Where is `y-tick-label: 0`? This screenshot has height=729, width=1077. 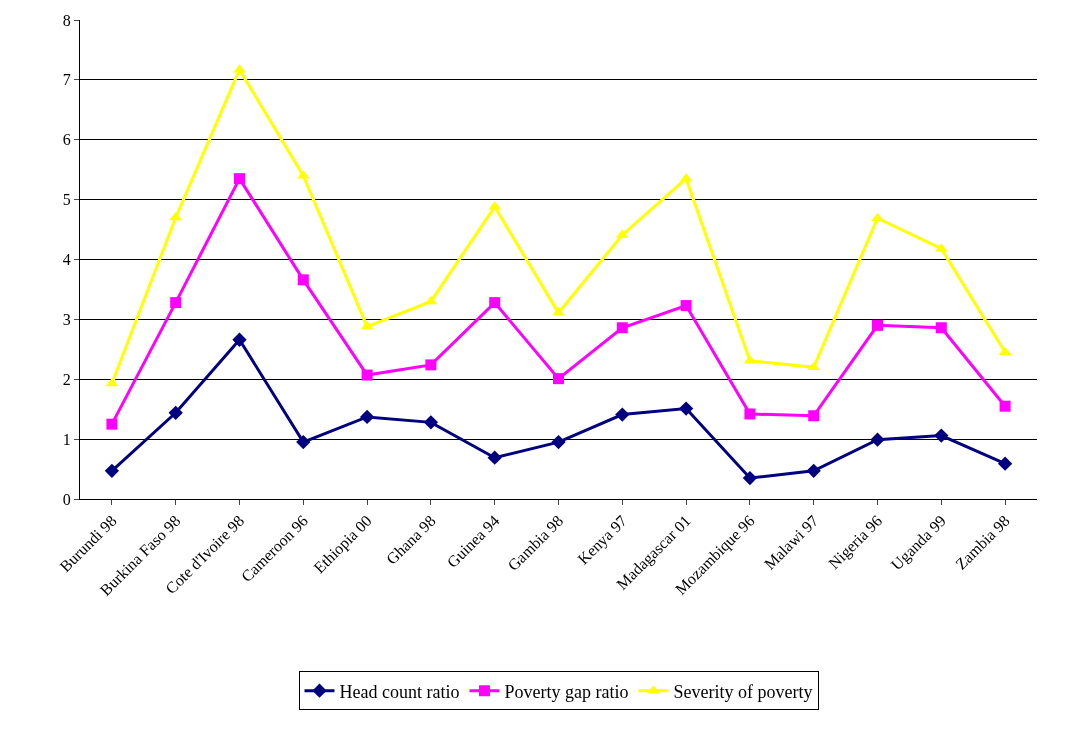
y-tick-label: 0 is located at coordinates (66, 499).